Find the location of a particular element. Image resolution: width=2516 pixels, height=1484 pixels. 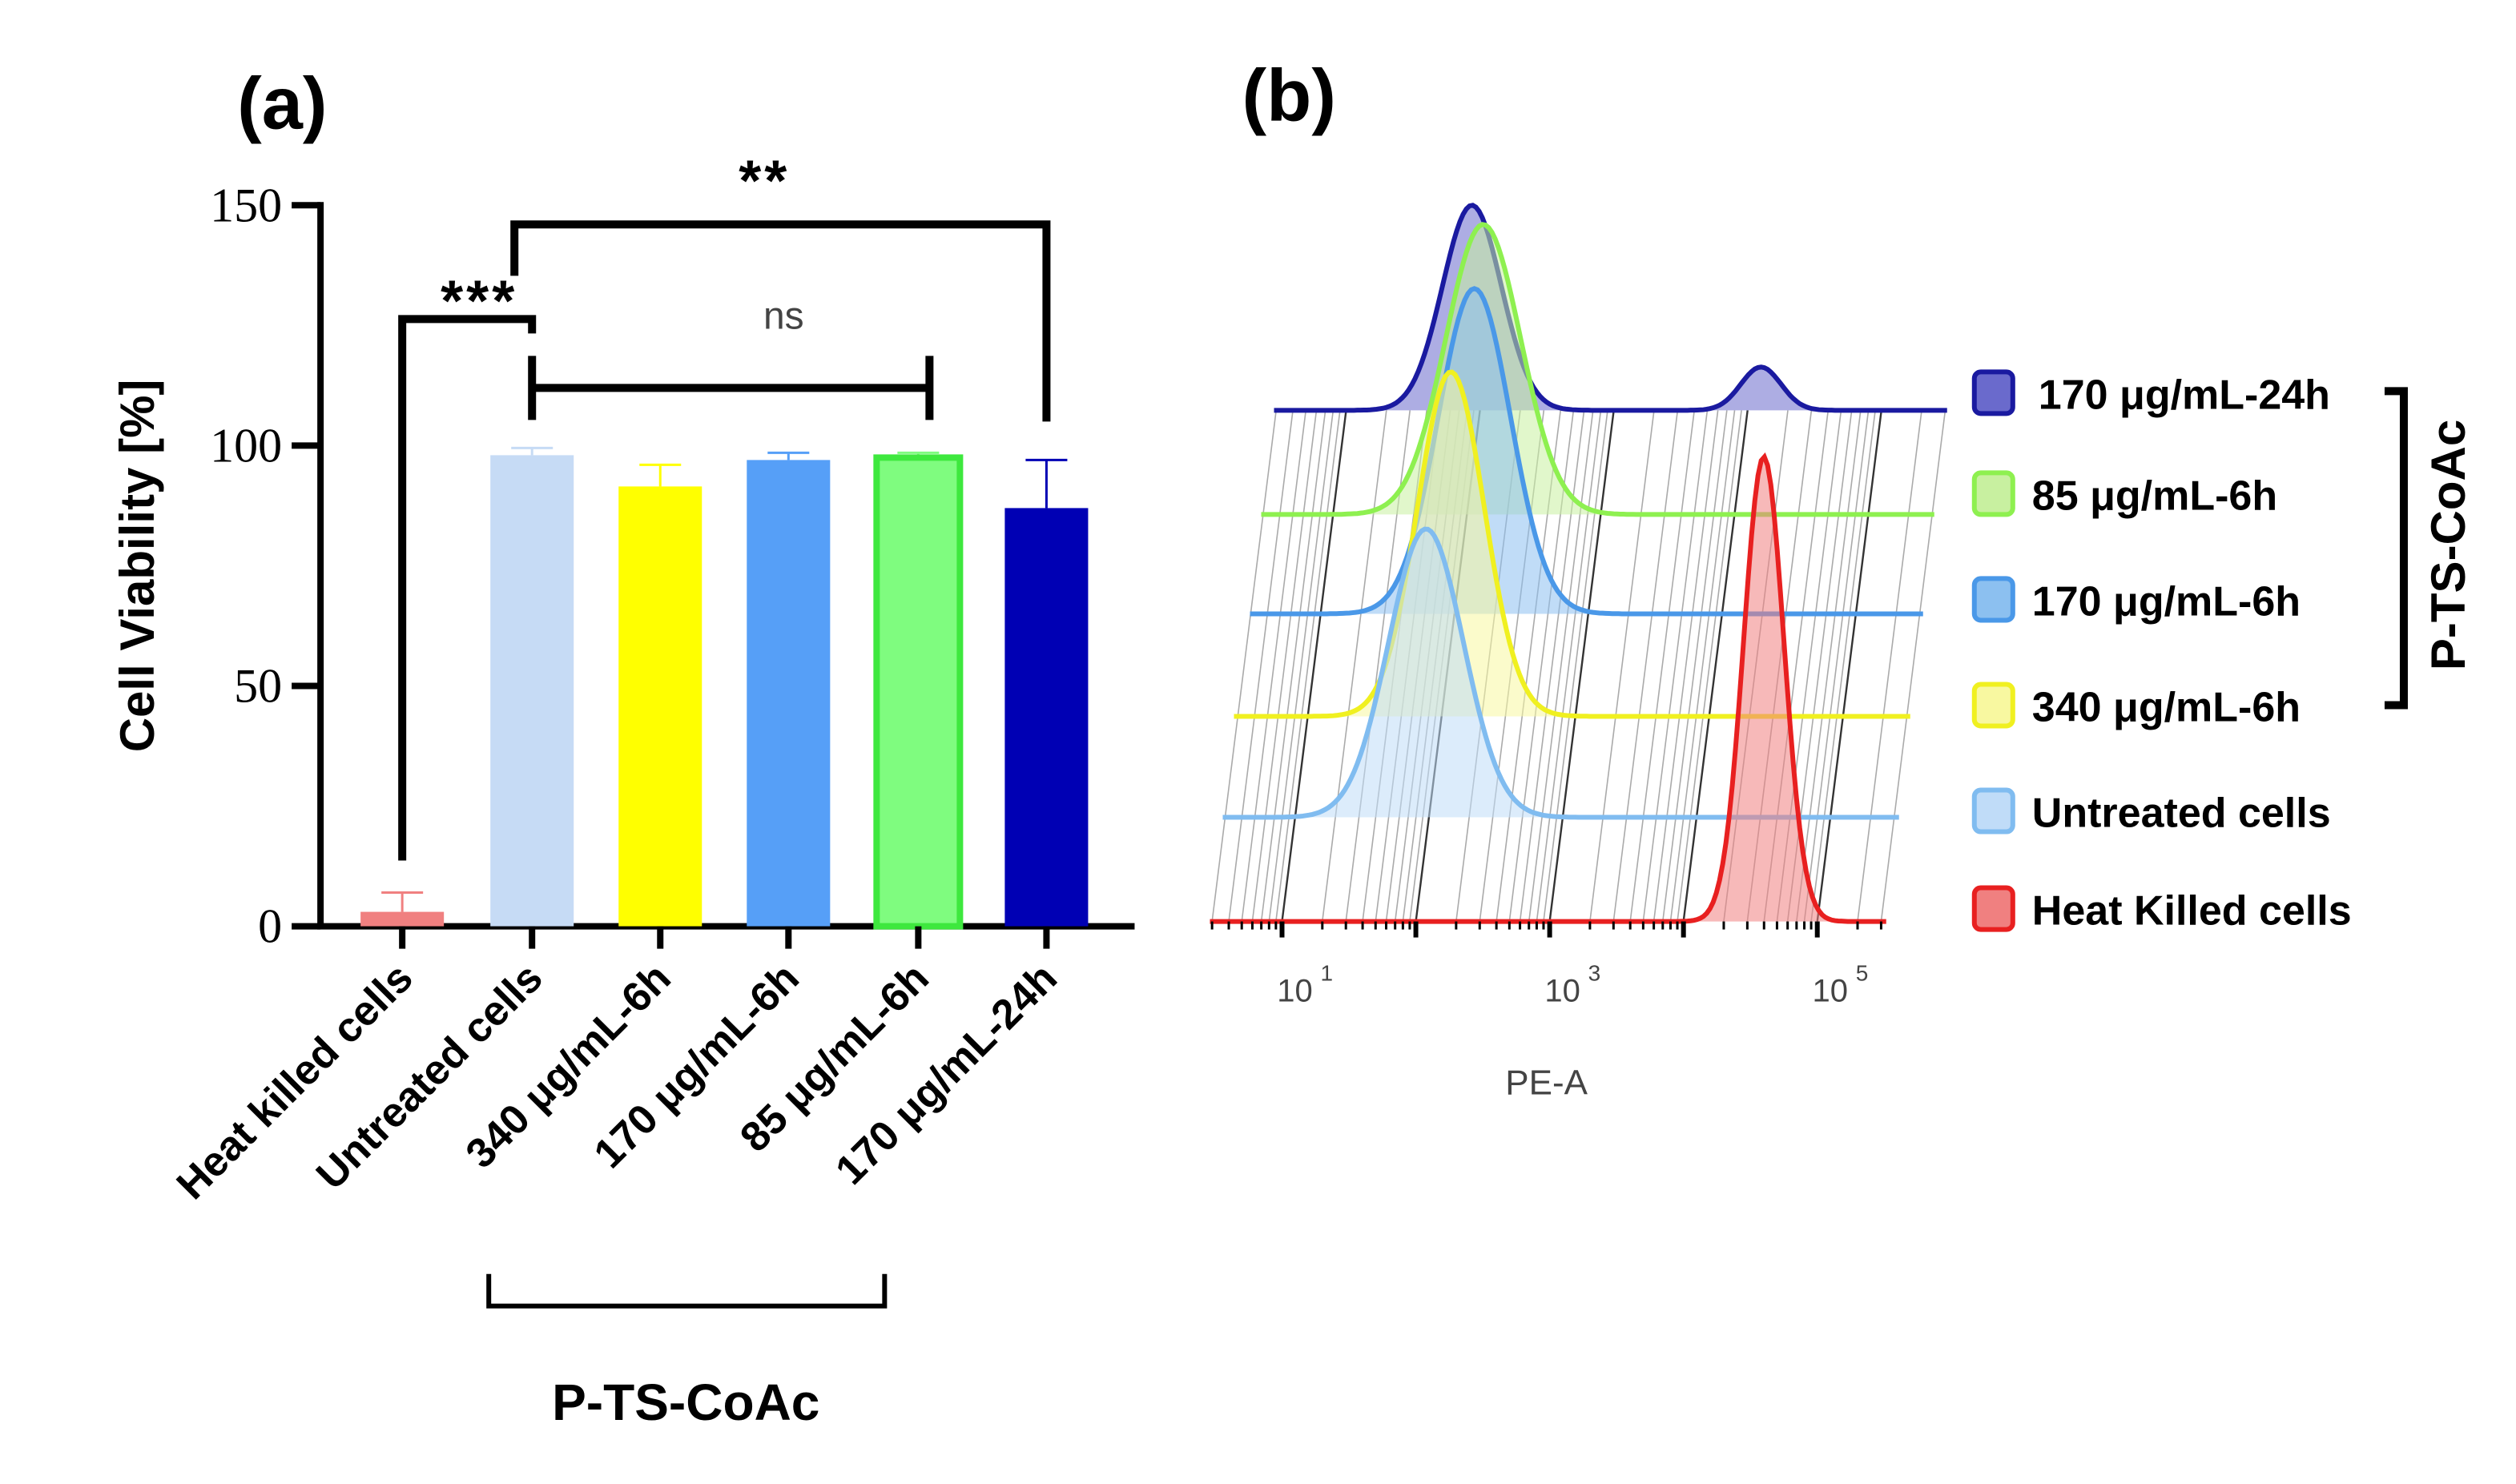

panel-b-label: (b) is located at coordinates (1289, 95).